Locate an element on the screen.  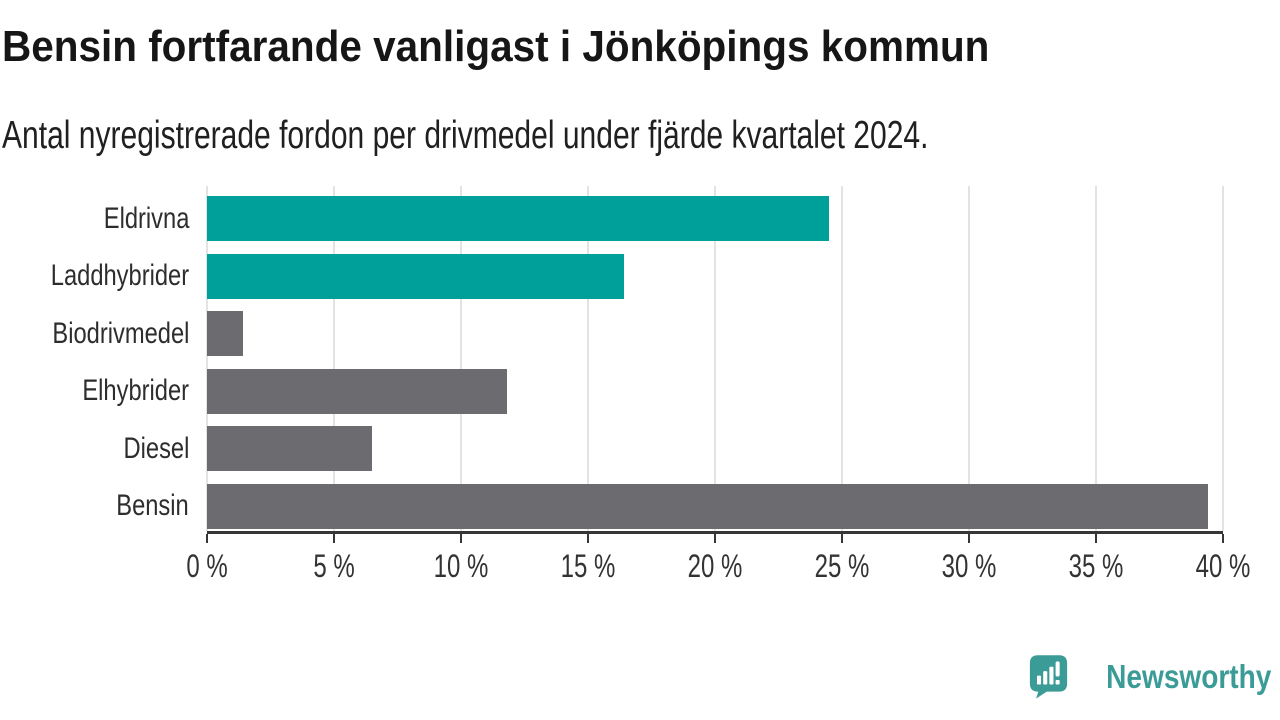
category-label: Eldrivna is located at coordinates (146, 218).